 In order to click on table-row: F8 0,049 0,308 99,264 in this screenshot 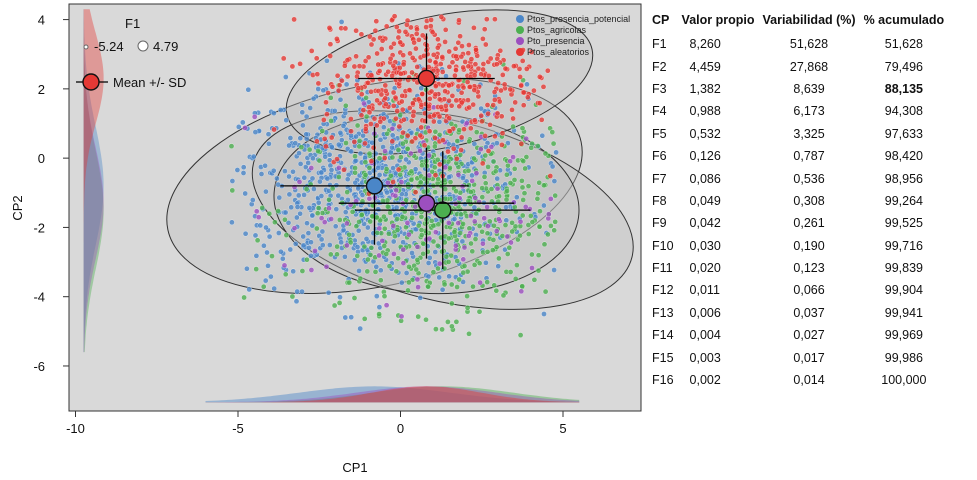, I will do `click(797, 201)`.